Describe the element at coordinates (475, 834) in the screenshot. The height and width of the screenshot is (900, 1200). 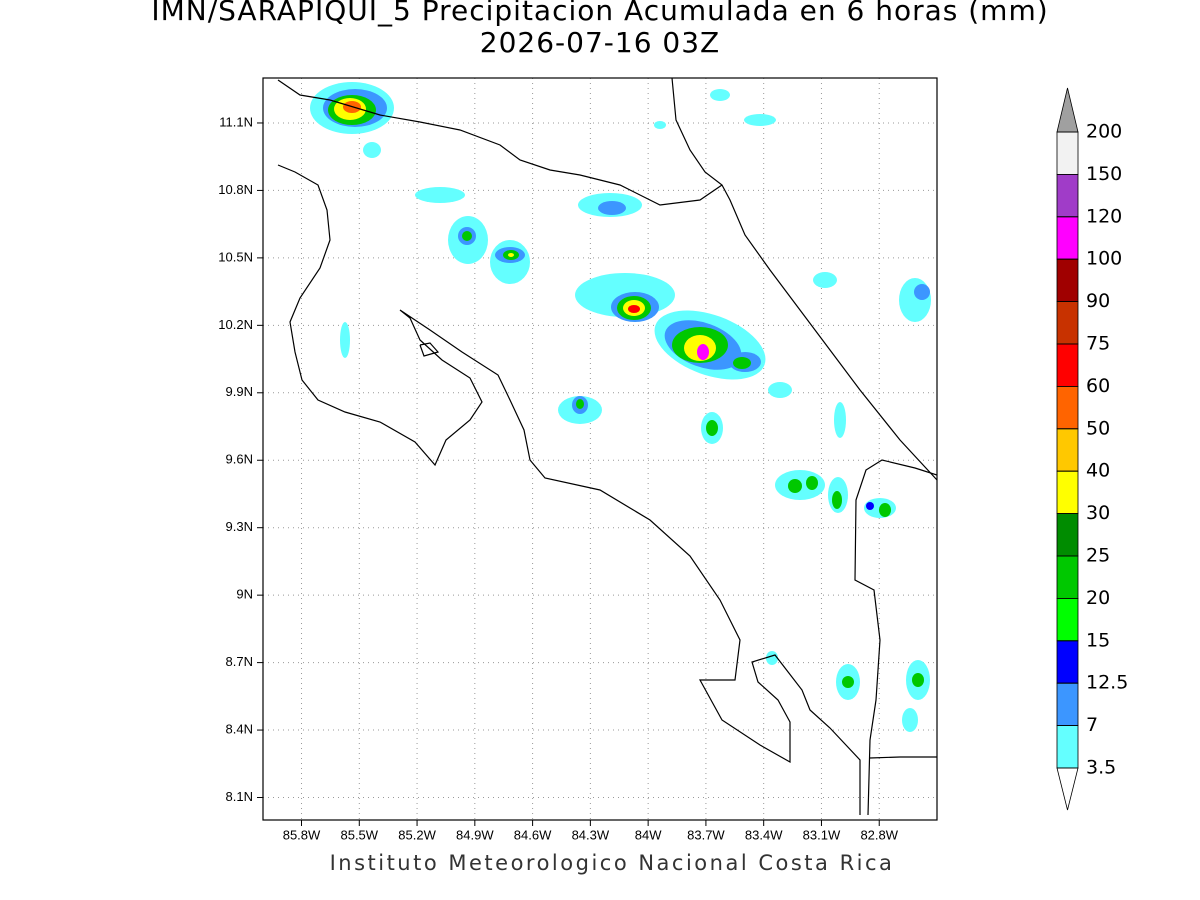
I see `x-tick-label: 84.9W` at that location.